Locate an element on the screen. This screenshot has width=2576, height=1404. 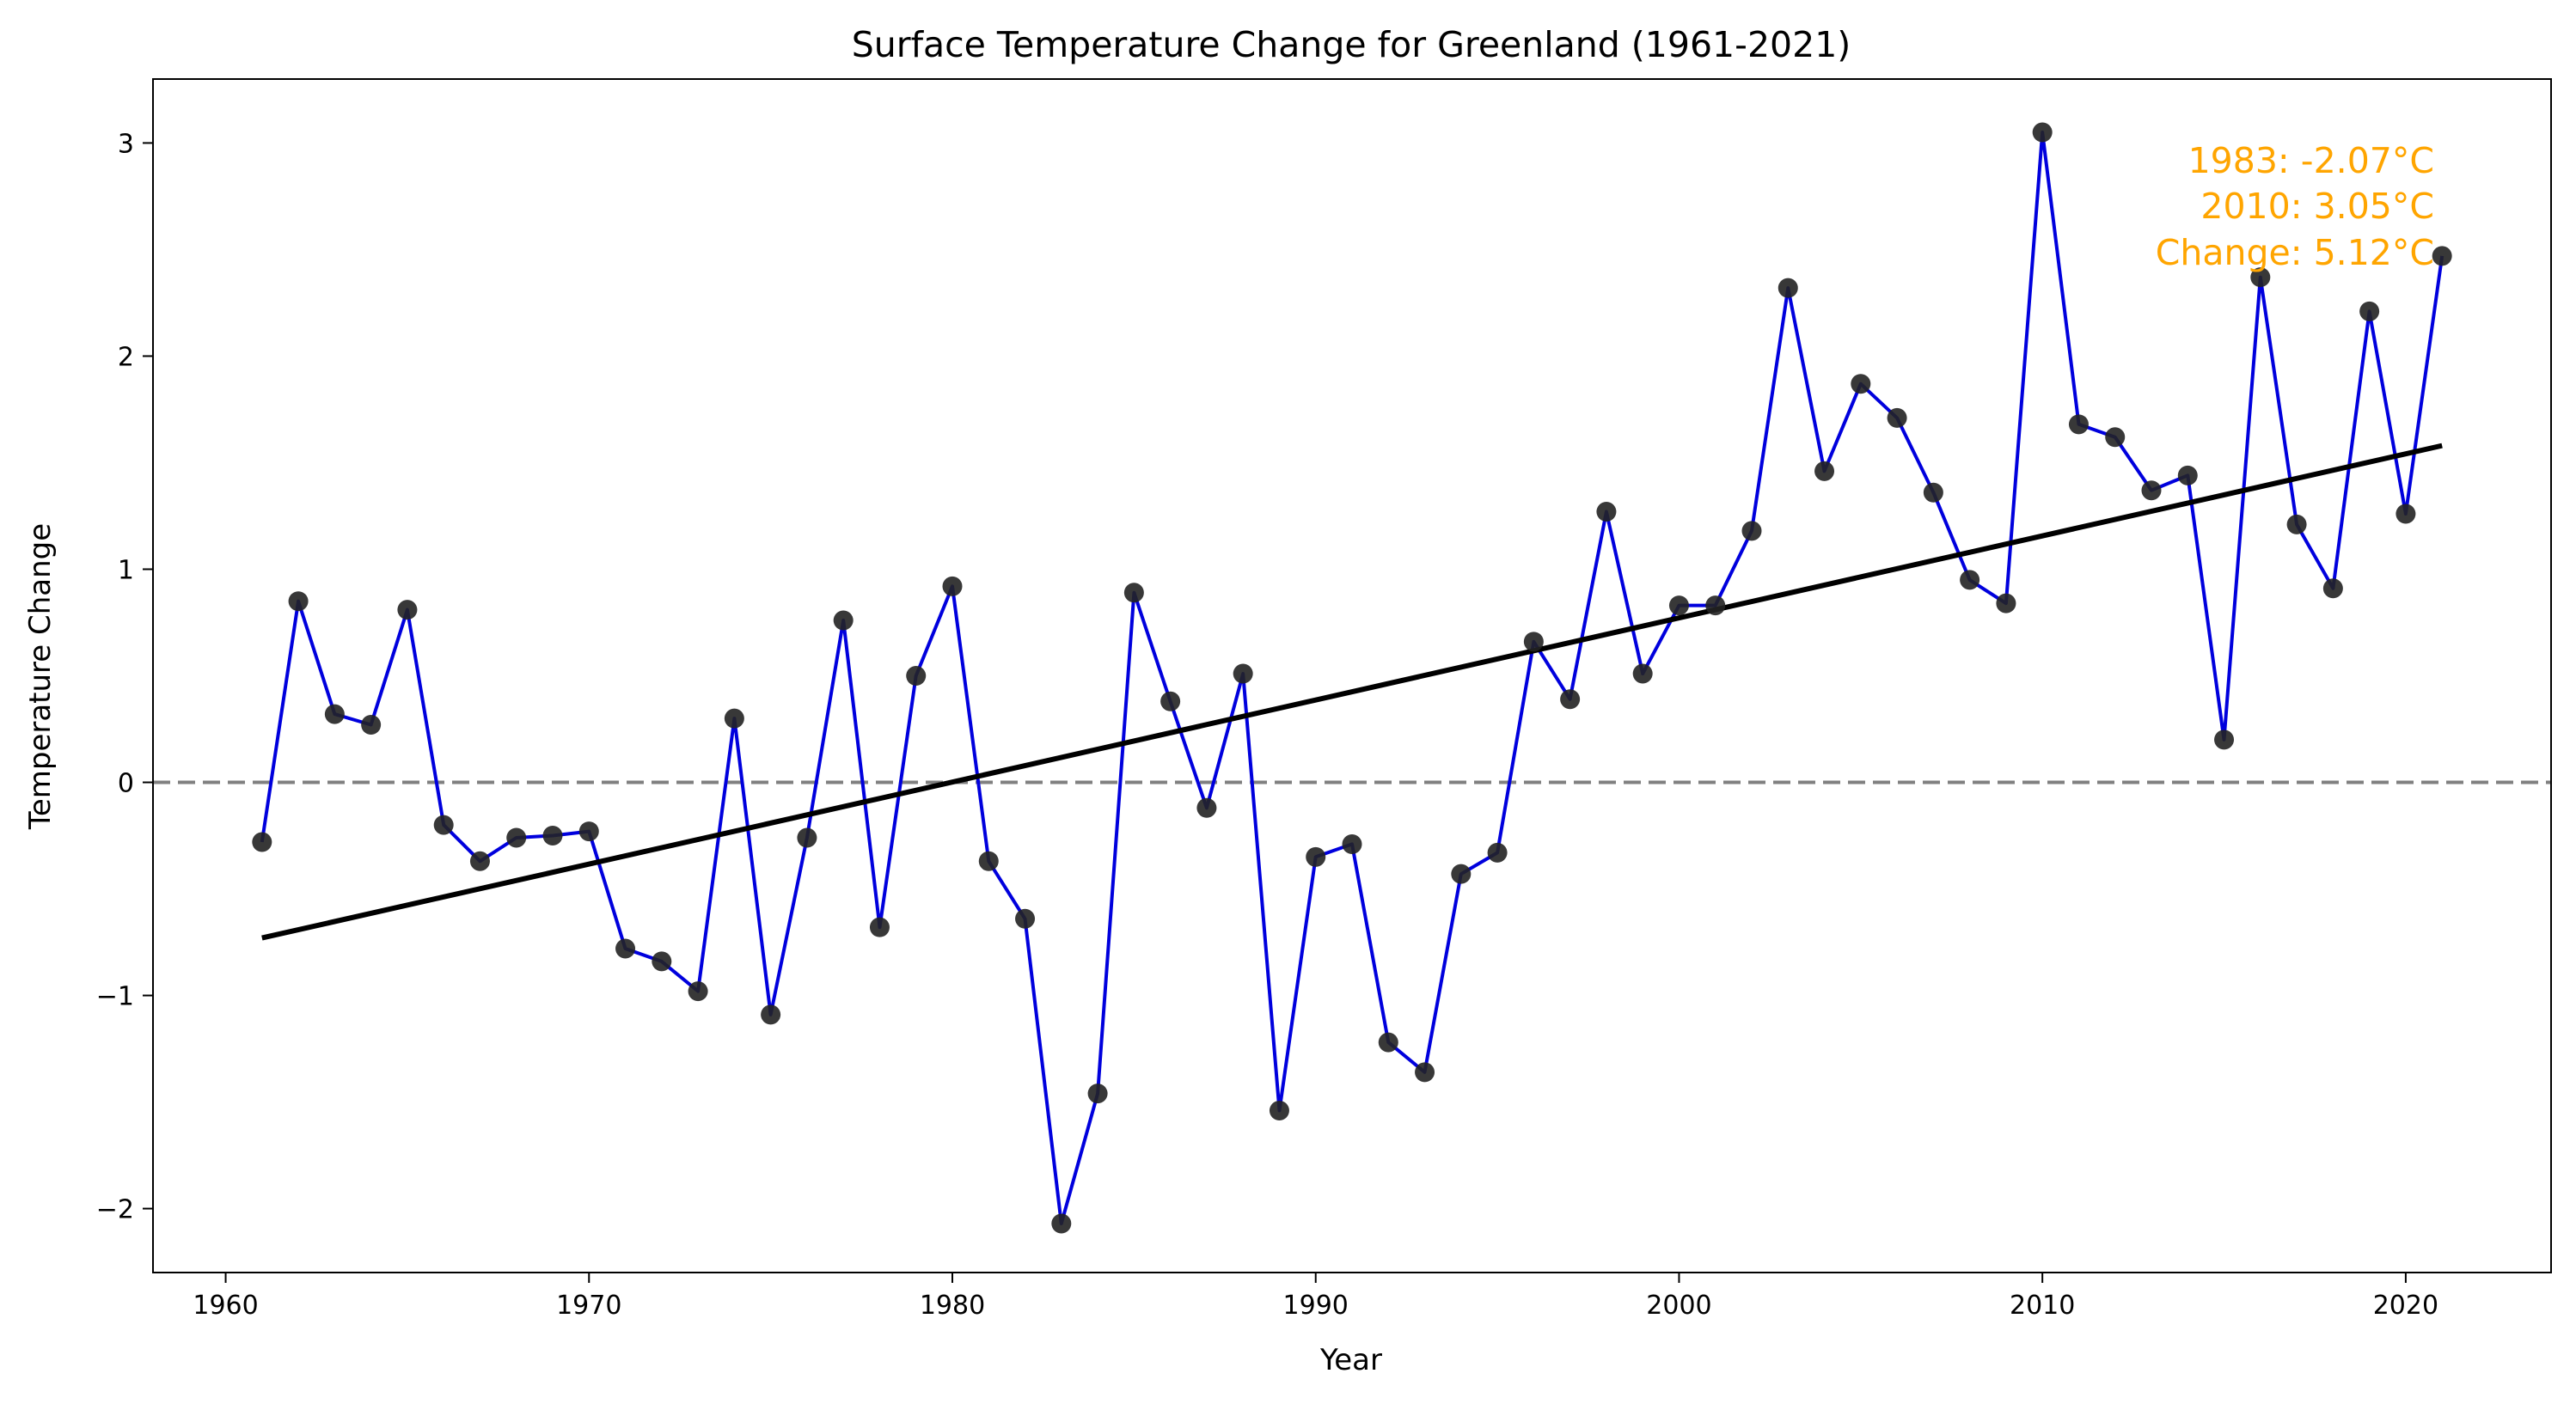
data-point-1963 is located at coordinates (334, 714).